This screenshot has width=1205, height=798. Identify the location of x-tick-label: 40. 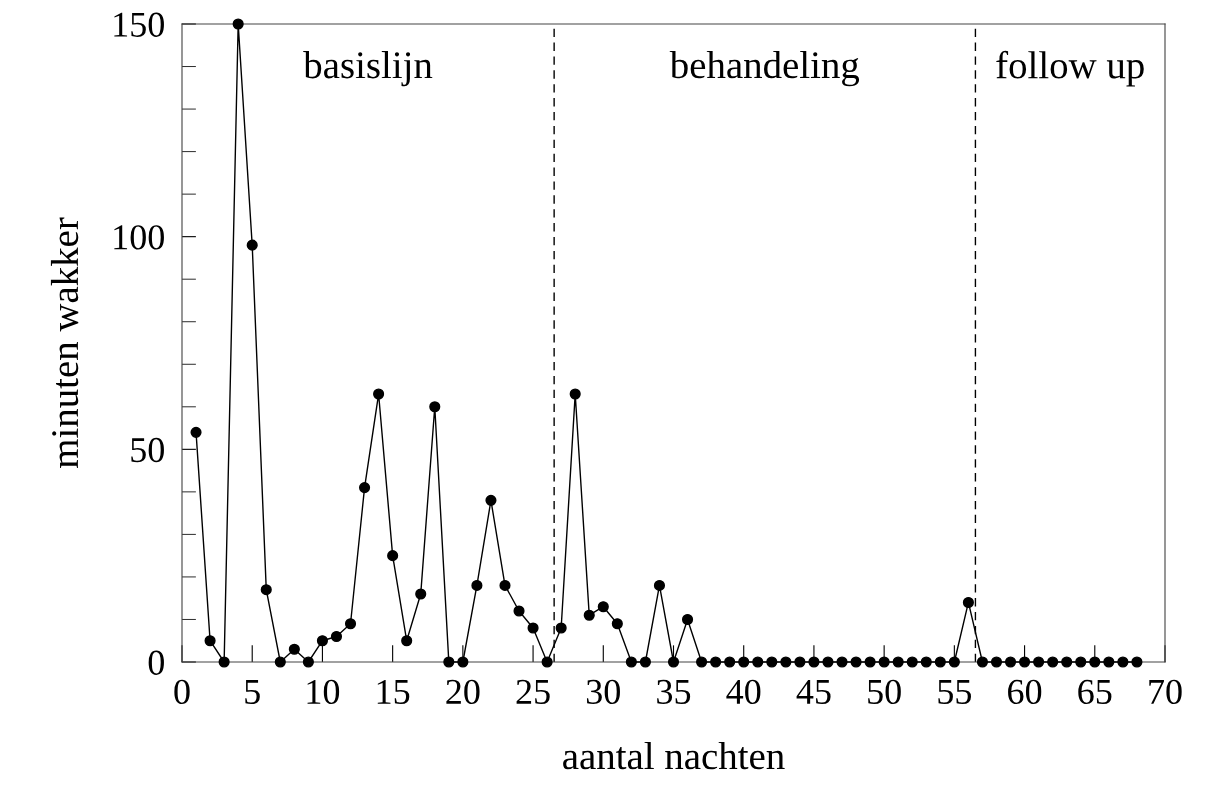
(743, 692).